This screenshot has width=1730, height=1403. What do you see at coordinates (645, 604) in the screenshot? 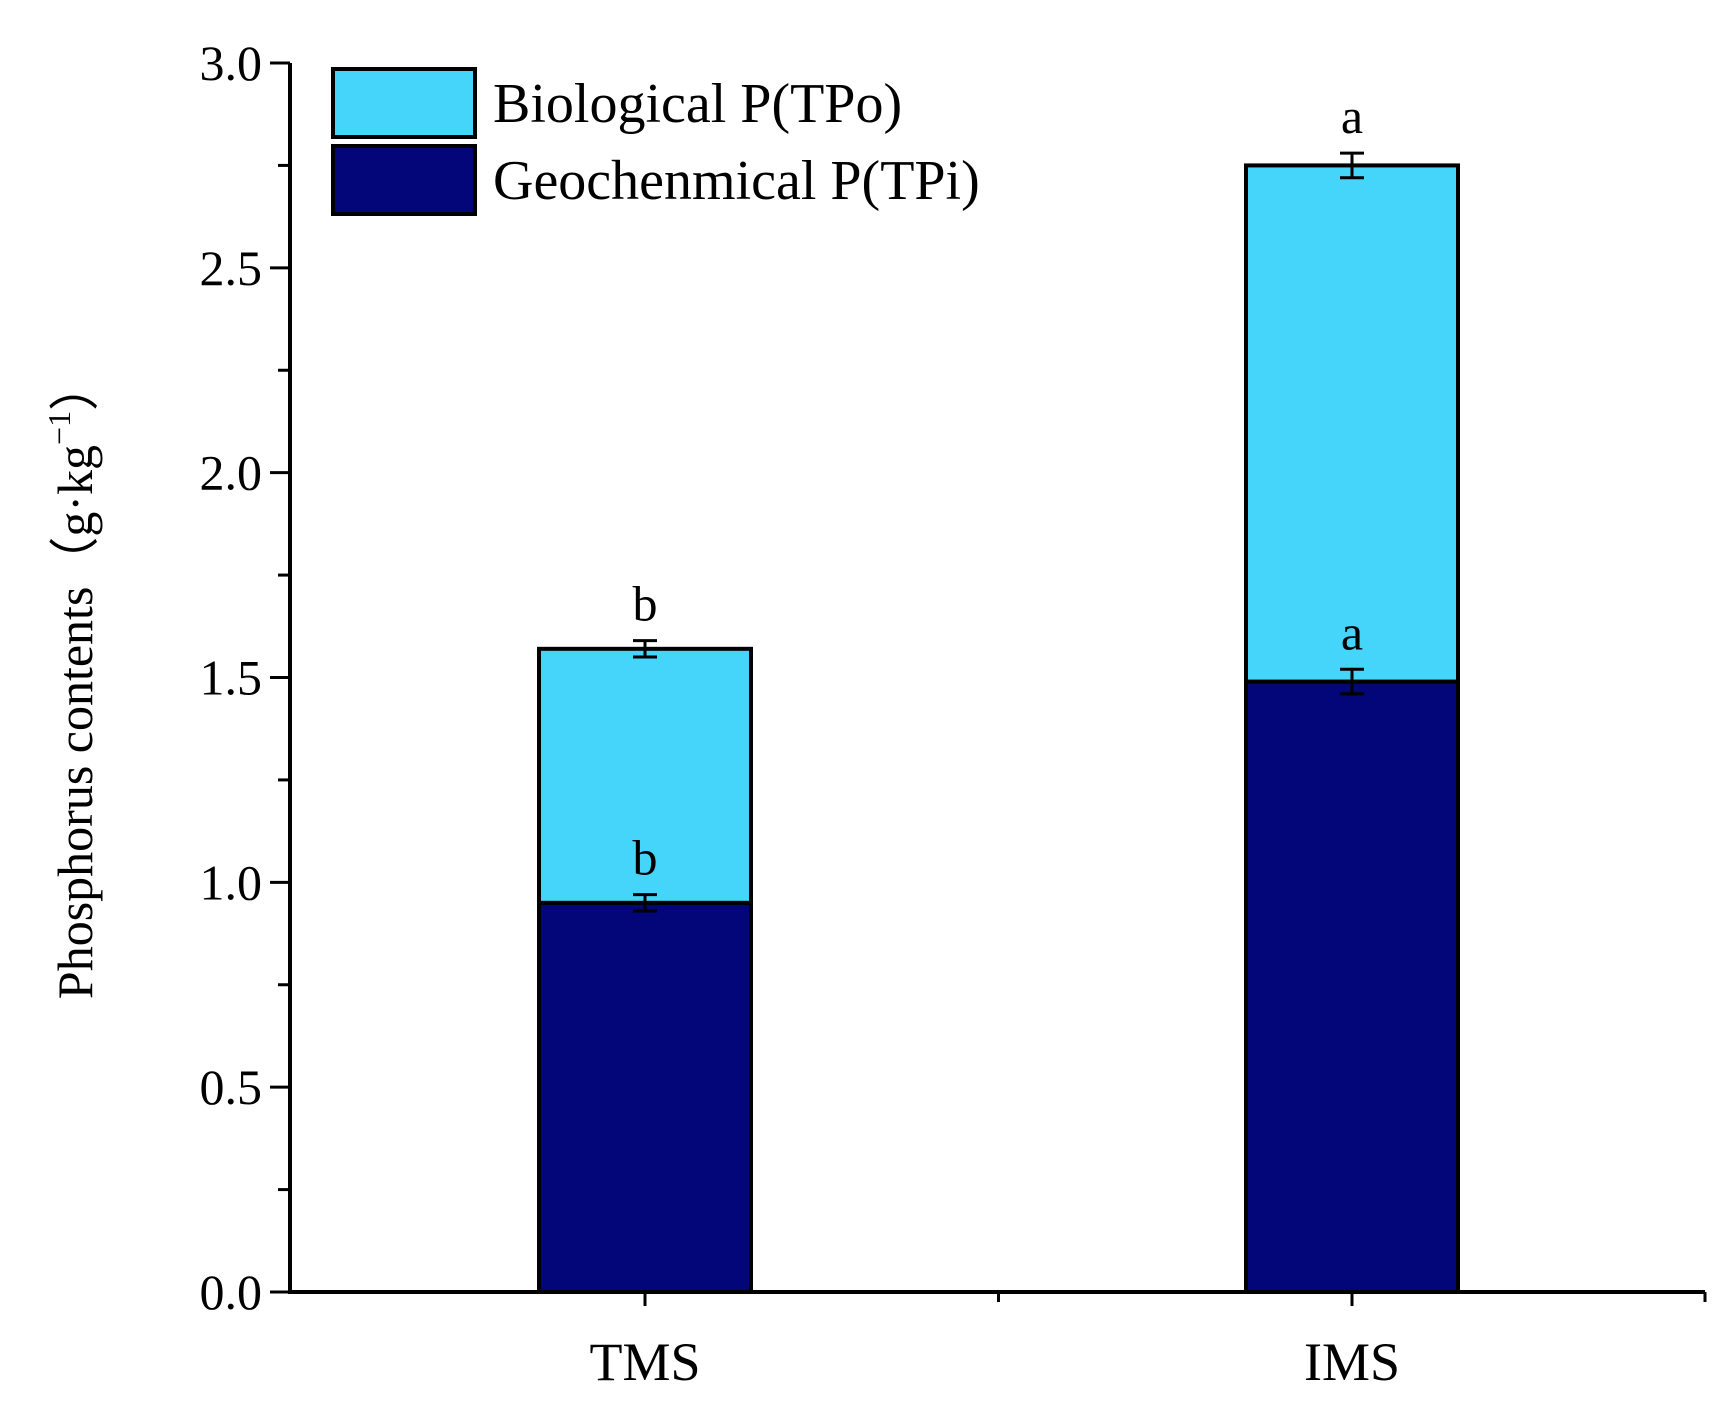
I see `significance-label-tms-series-1: b` at bounding box center [645, 604].